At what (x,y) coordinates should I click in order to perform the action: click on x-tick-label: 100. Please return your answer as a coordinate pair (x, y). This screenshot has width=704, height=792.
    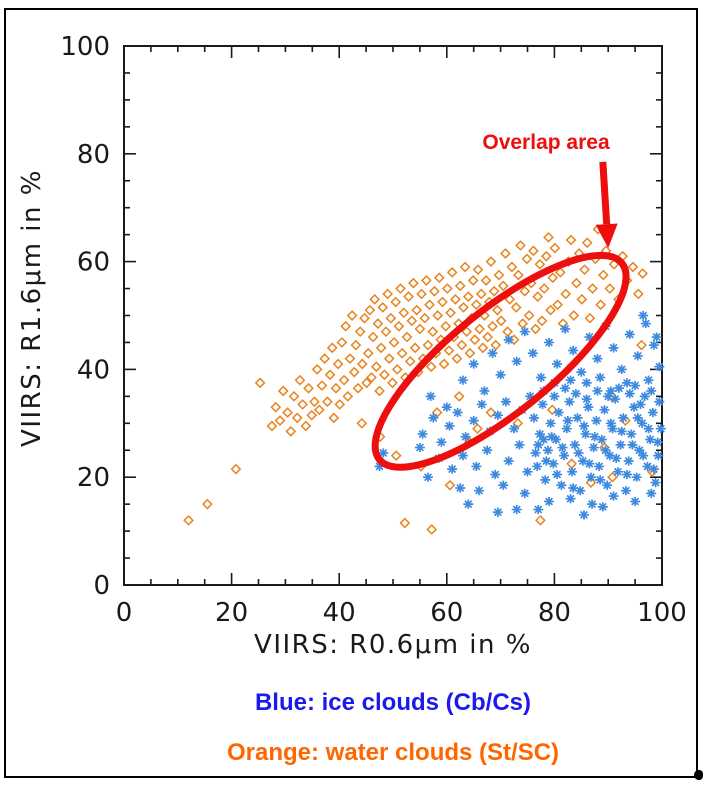
    Looking at the image, I should click on (662, 613).